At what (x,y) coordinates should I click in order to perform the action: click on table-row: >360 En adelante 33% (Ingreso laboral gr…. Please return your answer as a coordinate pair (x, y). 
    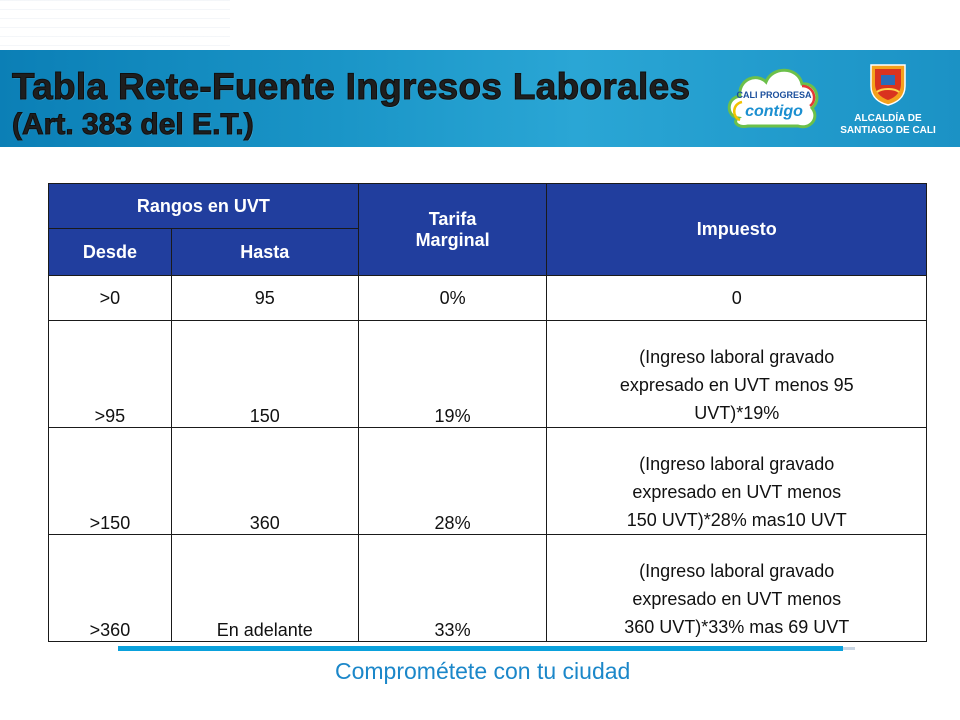
    Looking at the image, I should click on (487, 588).